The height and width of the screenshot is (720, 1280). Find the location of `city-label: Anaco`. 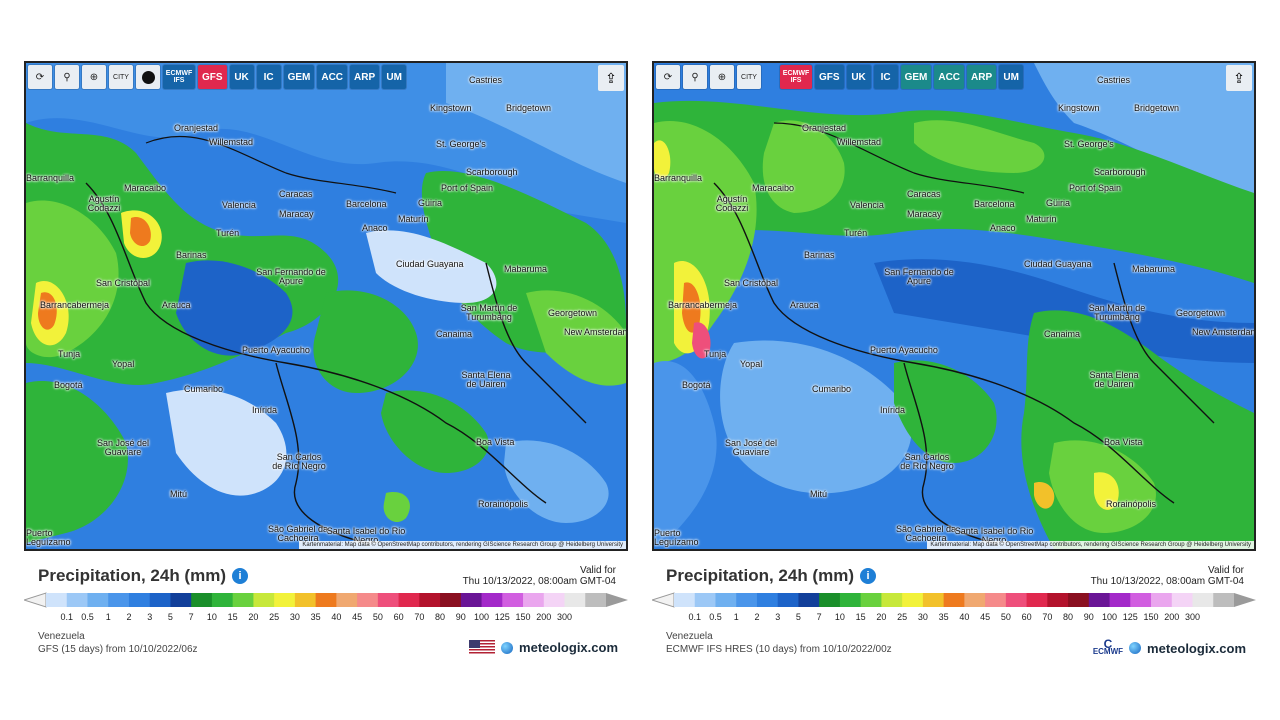

city-label: Anaco is located at coordinates (1003, 228).